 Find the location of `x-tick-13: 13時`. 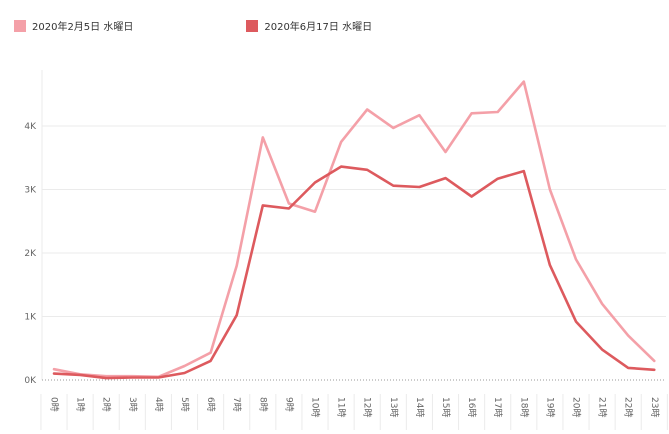

x-tick-13: 13時 is located at coordinates (393, 407).